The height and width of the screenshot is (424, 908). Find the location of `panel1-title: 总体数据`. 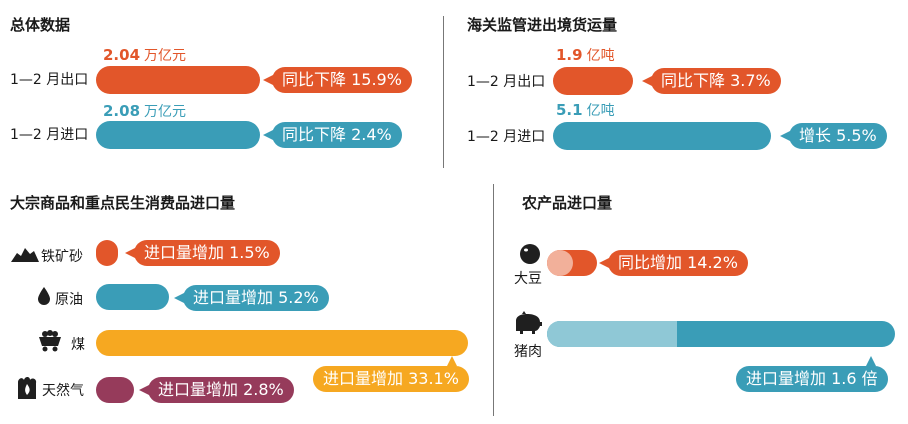

panel1-title: 总体数据 is located at coordinates (40, 25).